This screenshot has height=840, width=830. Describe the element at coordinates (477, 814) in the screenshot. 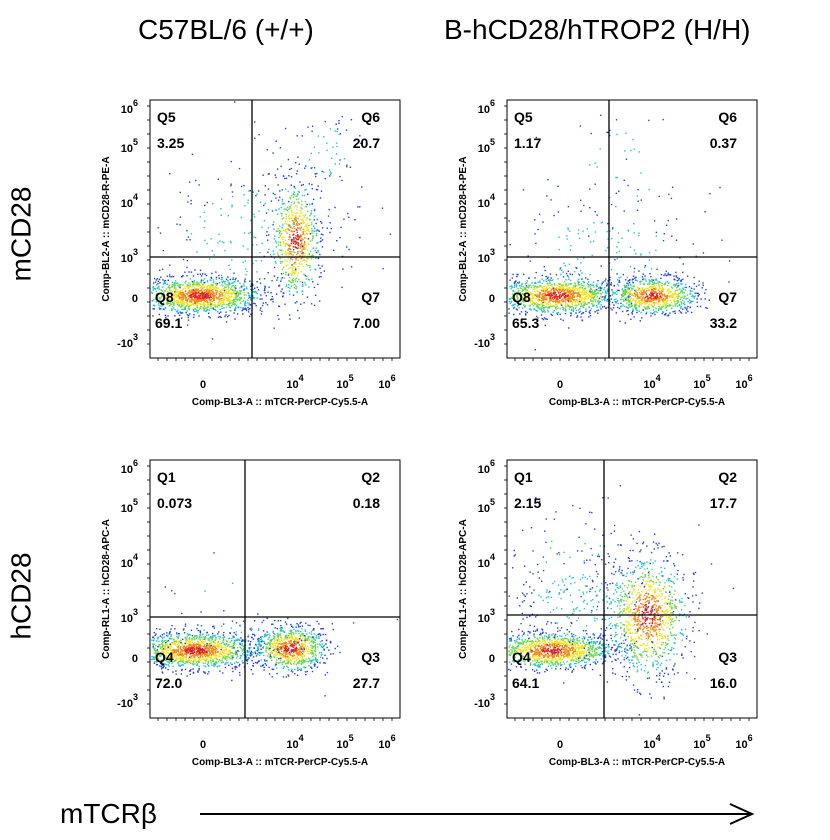

I see `right-arrow-icon` at that location.